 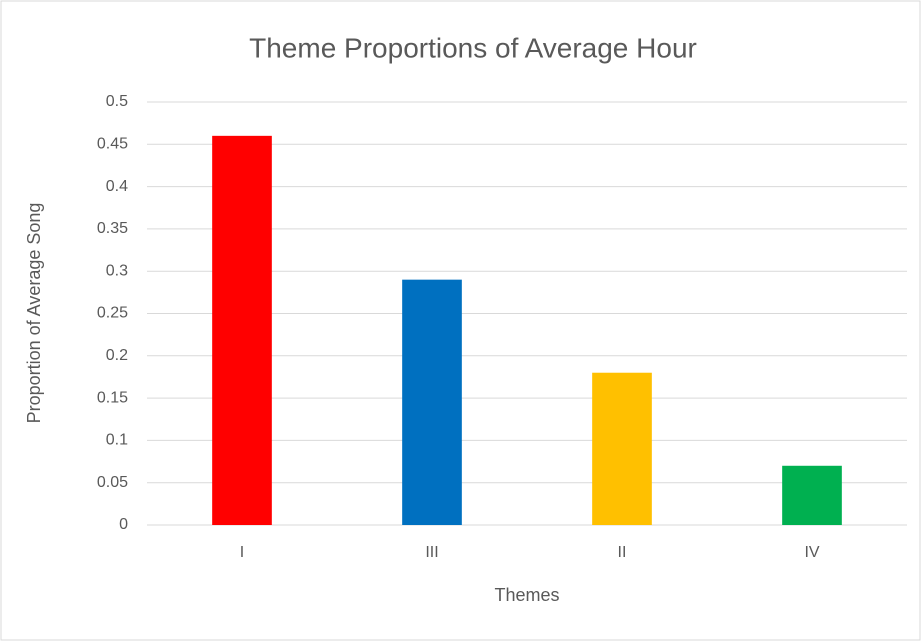 I want to click on y-tick-label: 0.2, so click(x=117, y=355).